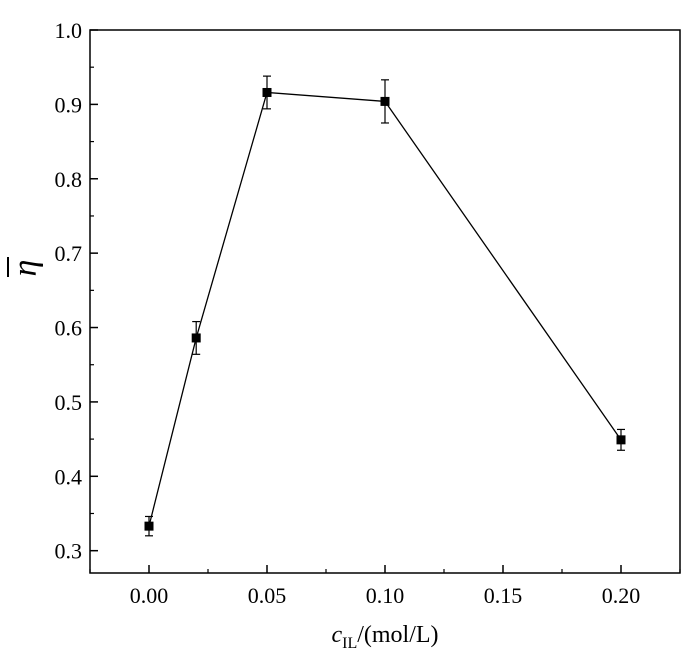 The width and height of the screenshot is (700, 658). Describe the element at coordinates (69, 253) in the screenshot. I see `y-tick-label: 0.7` at that location.